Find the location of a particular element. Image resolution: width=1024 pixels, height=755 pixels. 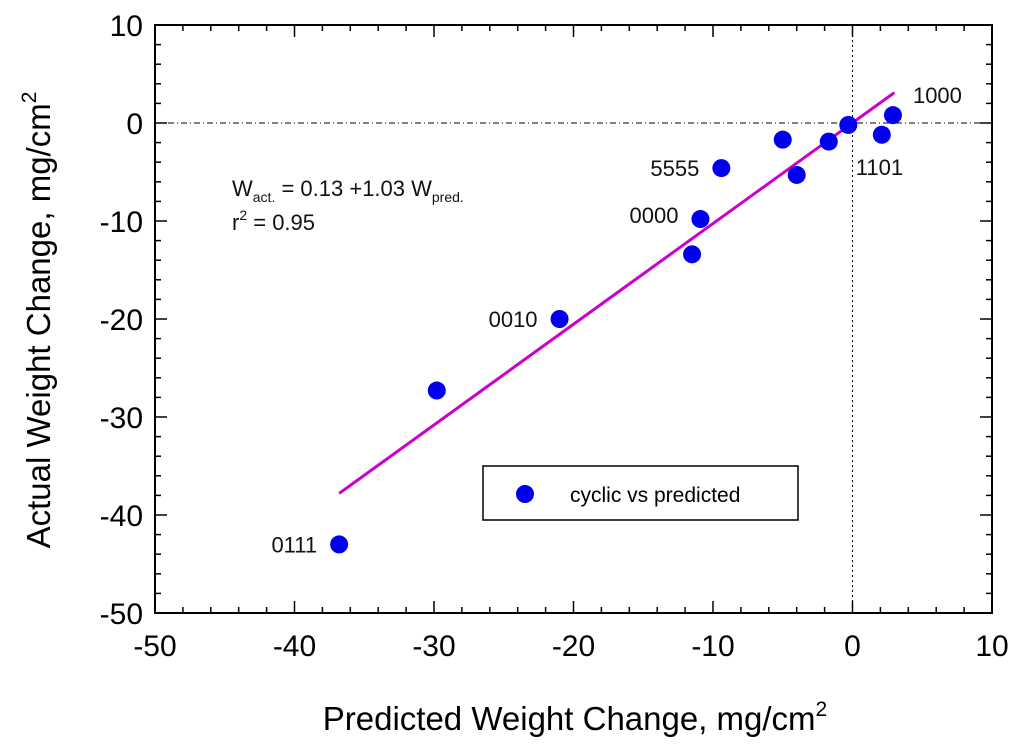

point-label: 0010 is located at coordinates (513, 319).